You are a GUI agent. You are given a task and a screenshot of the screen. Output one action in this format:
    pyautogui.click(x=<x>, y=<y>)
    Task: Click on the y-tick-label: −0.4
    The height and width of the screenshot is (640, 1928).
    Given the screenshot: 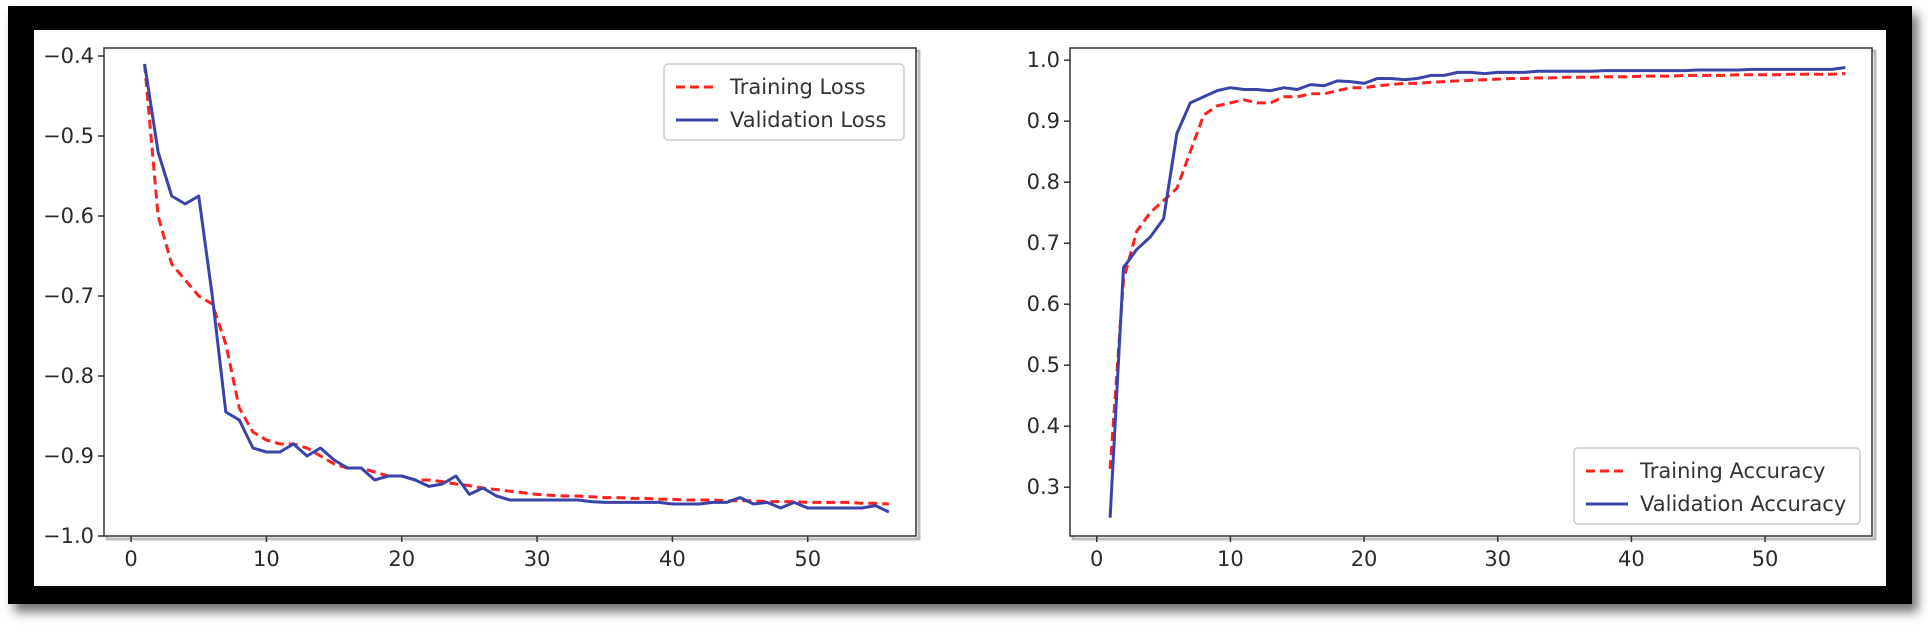 What is the action you would take?
    pyautogui.click(x=68, y=56)
    